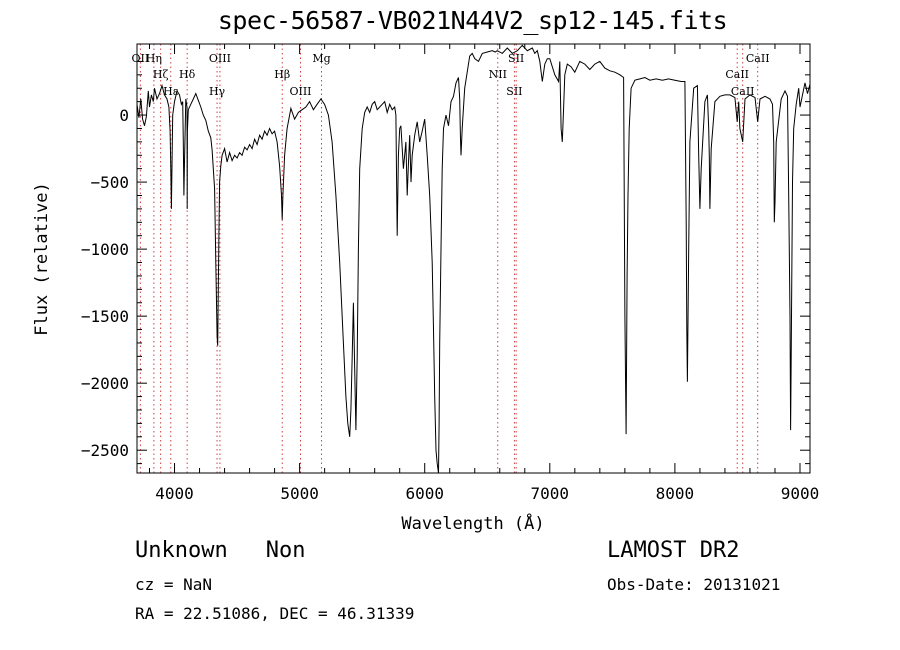 The image size is (900, 650). What do you see at coordinates (171, 91) in the screenshot?
I see `spectral-line-label: Hε` at bounding box center [171, 91].